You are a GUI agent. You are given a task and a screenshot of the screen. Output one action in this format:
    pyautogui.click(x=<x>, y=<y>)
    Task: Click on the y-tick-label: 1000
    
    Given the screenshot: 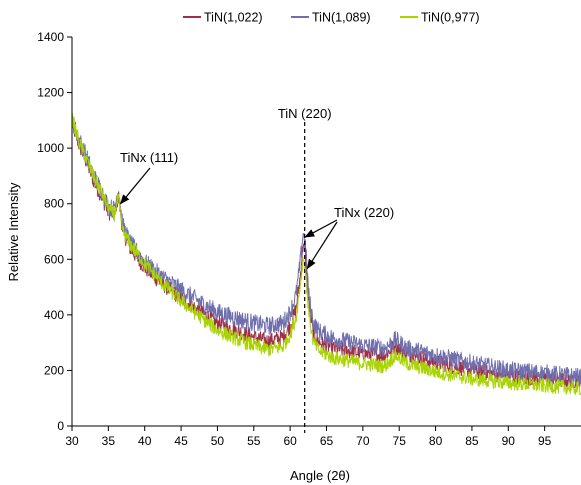 What is the action you would take?
    pyautogui.click(x=50, y=148)
    